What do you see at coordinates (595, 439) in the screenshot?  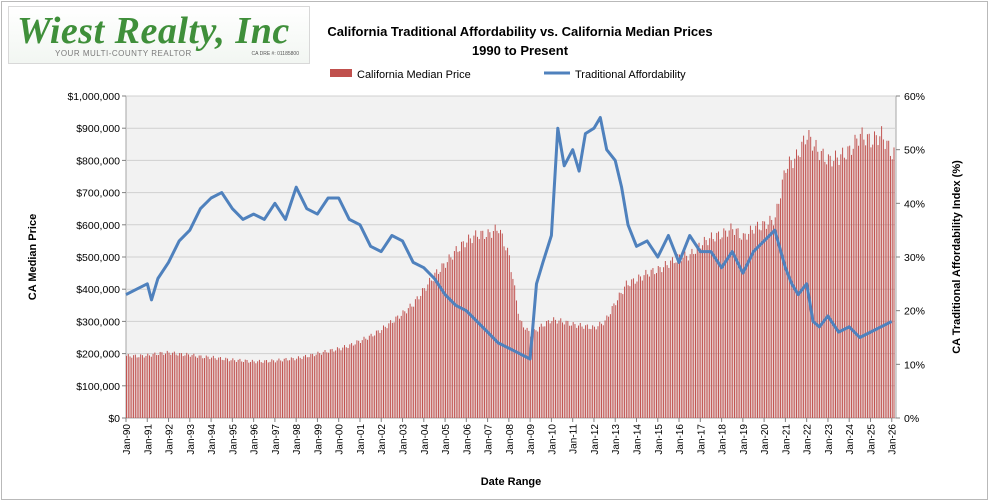 I see `x-tick-label: Jan-12` at bounding box center [595, 439].